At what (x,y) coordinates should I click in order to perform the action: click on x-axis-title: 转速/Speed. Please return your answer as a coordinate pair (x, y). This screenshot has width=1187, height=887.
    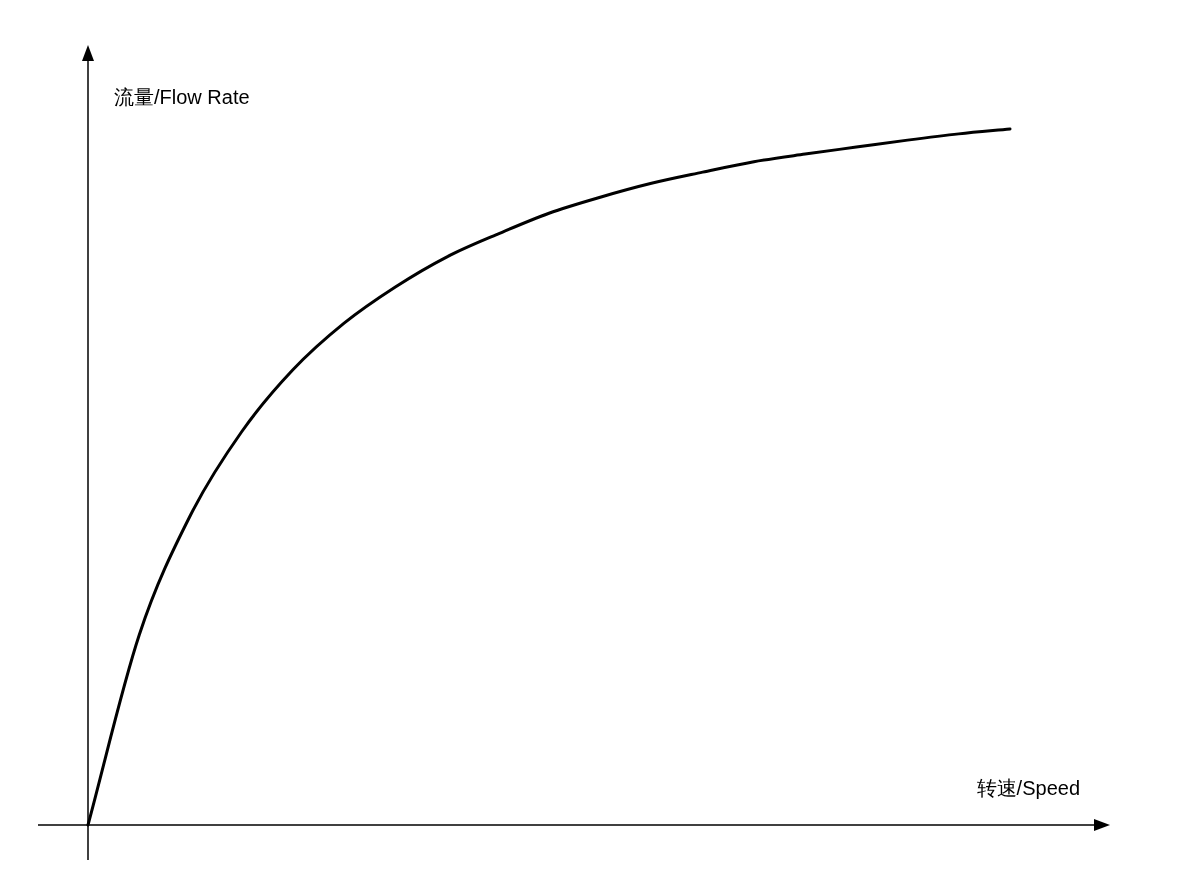
    Looking at the image, I should click on (1028, 788).